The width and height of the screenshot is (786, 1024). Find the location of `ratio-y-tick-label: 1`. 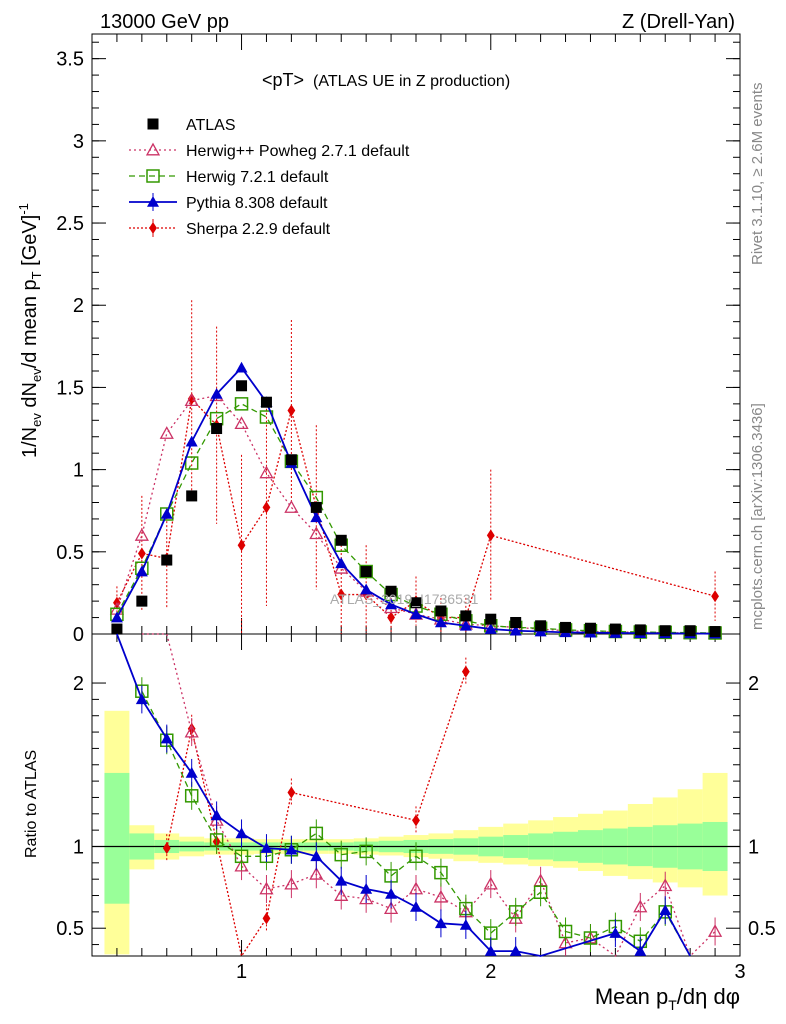

ratio-y-tick-label: 1 is located at coordinates (78, 847).